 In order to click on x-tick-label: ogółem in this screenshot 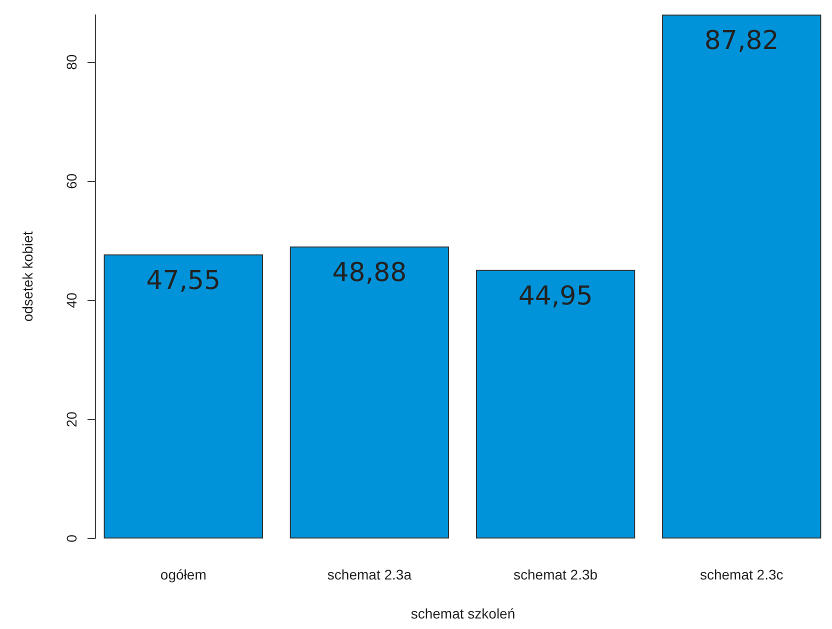, I will do `click(183, 574)`.